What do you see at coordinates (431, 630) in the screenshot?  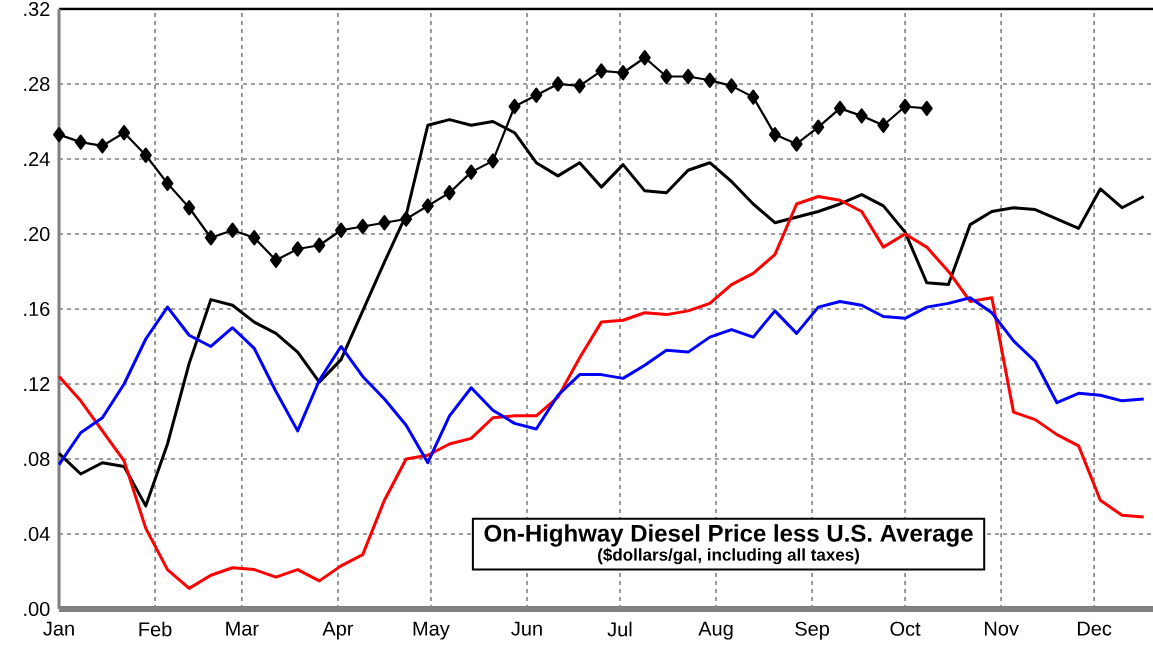 I see `x-tick-label: May` at bounding box center [431, 630].